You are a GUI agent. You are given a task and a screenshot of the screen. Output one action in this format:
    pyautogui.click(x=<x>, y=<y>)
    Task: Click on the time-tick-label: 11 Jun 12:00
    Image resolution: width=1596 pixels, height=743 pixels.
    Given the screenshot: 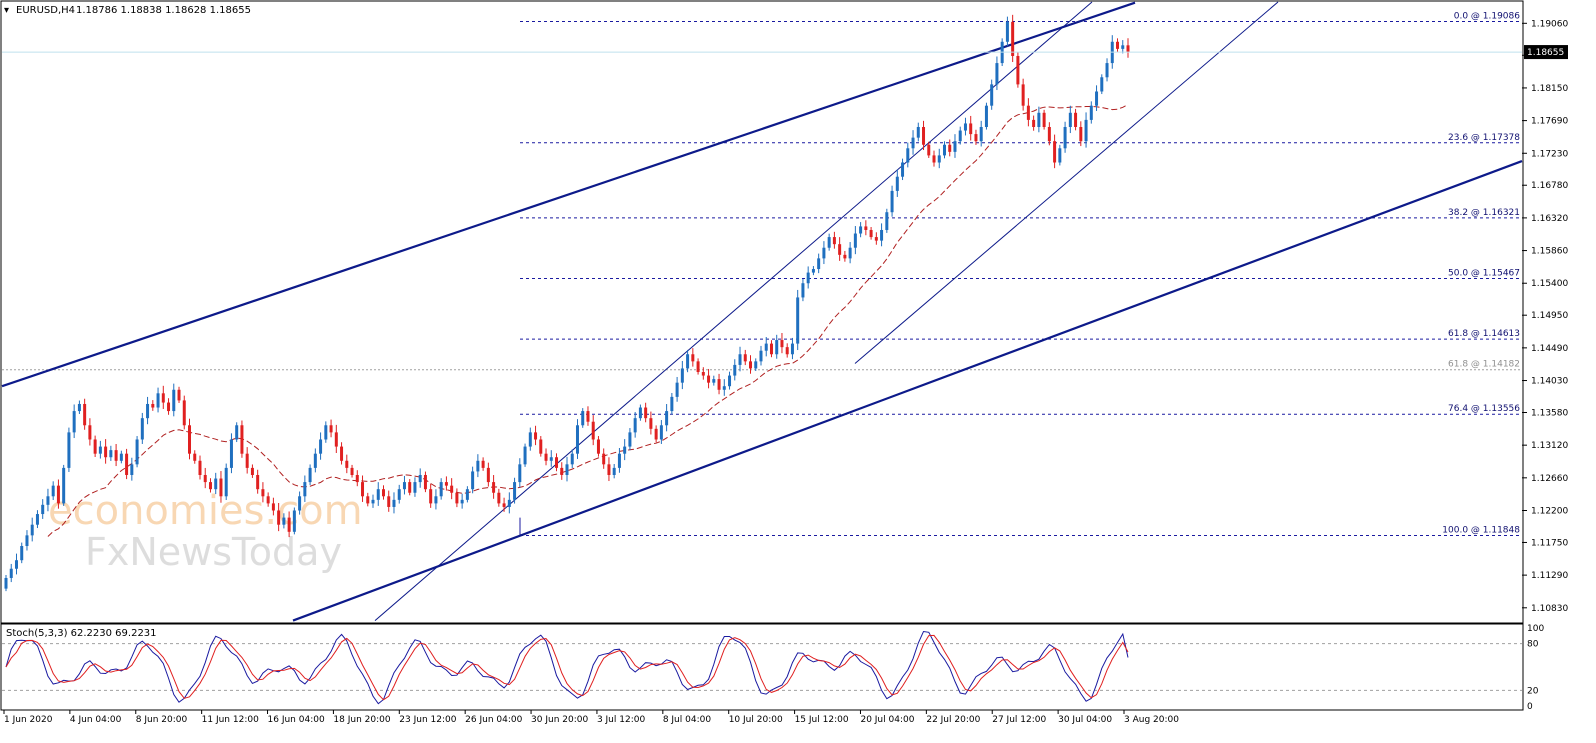 What is the action you would take?
    pyautogui.click(x=230, y=720)
    